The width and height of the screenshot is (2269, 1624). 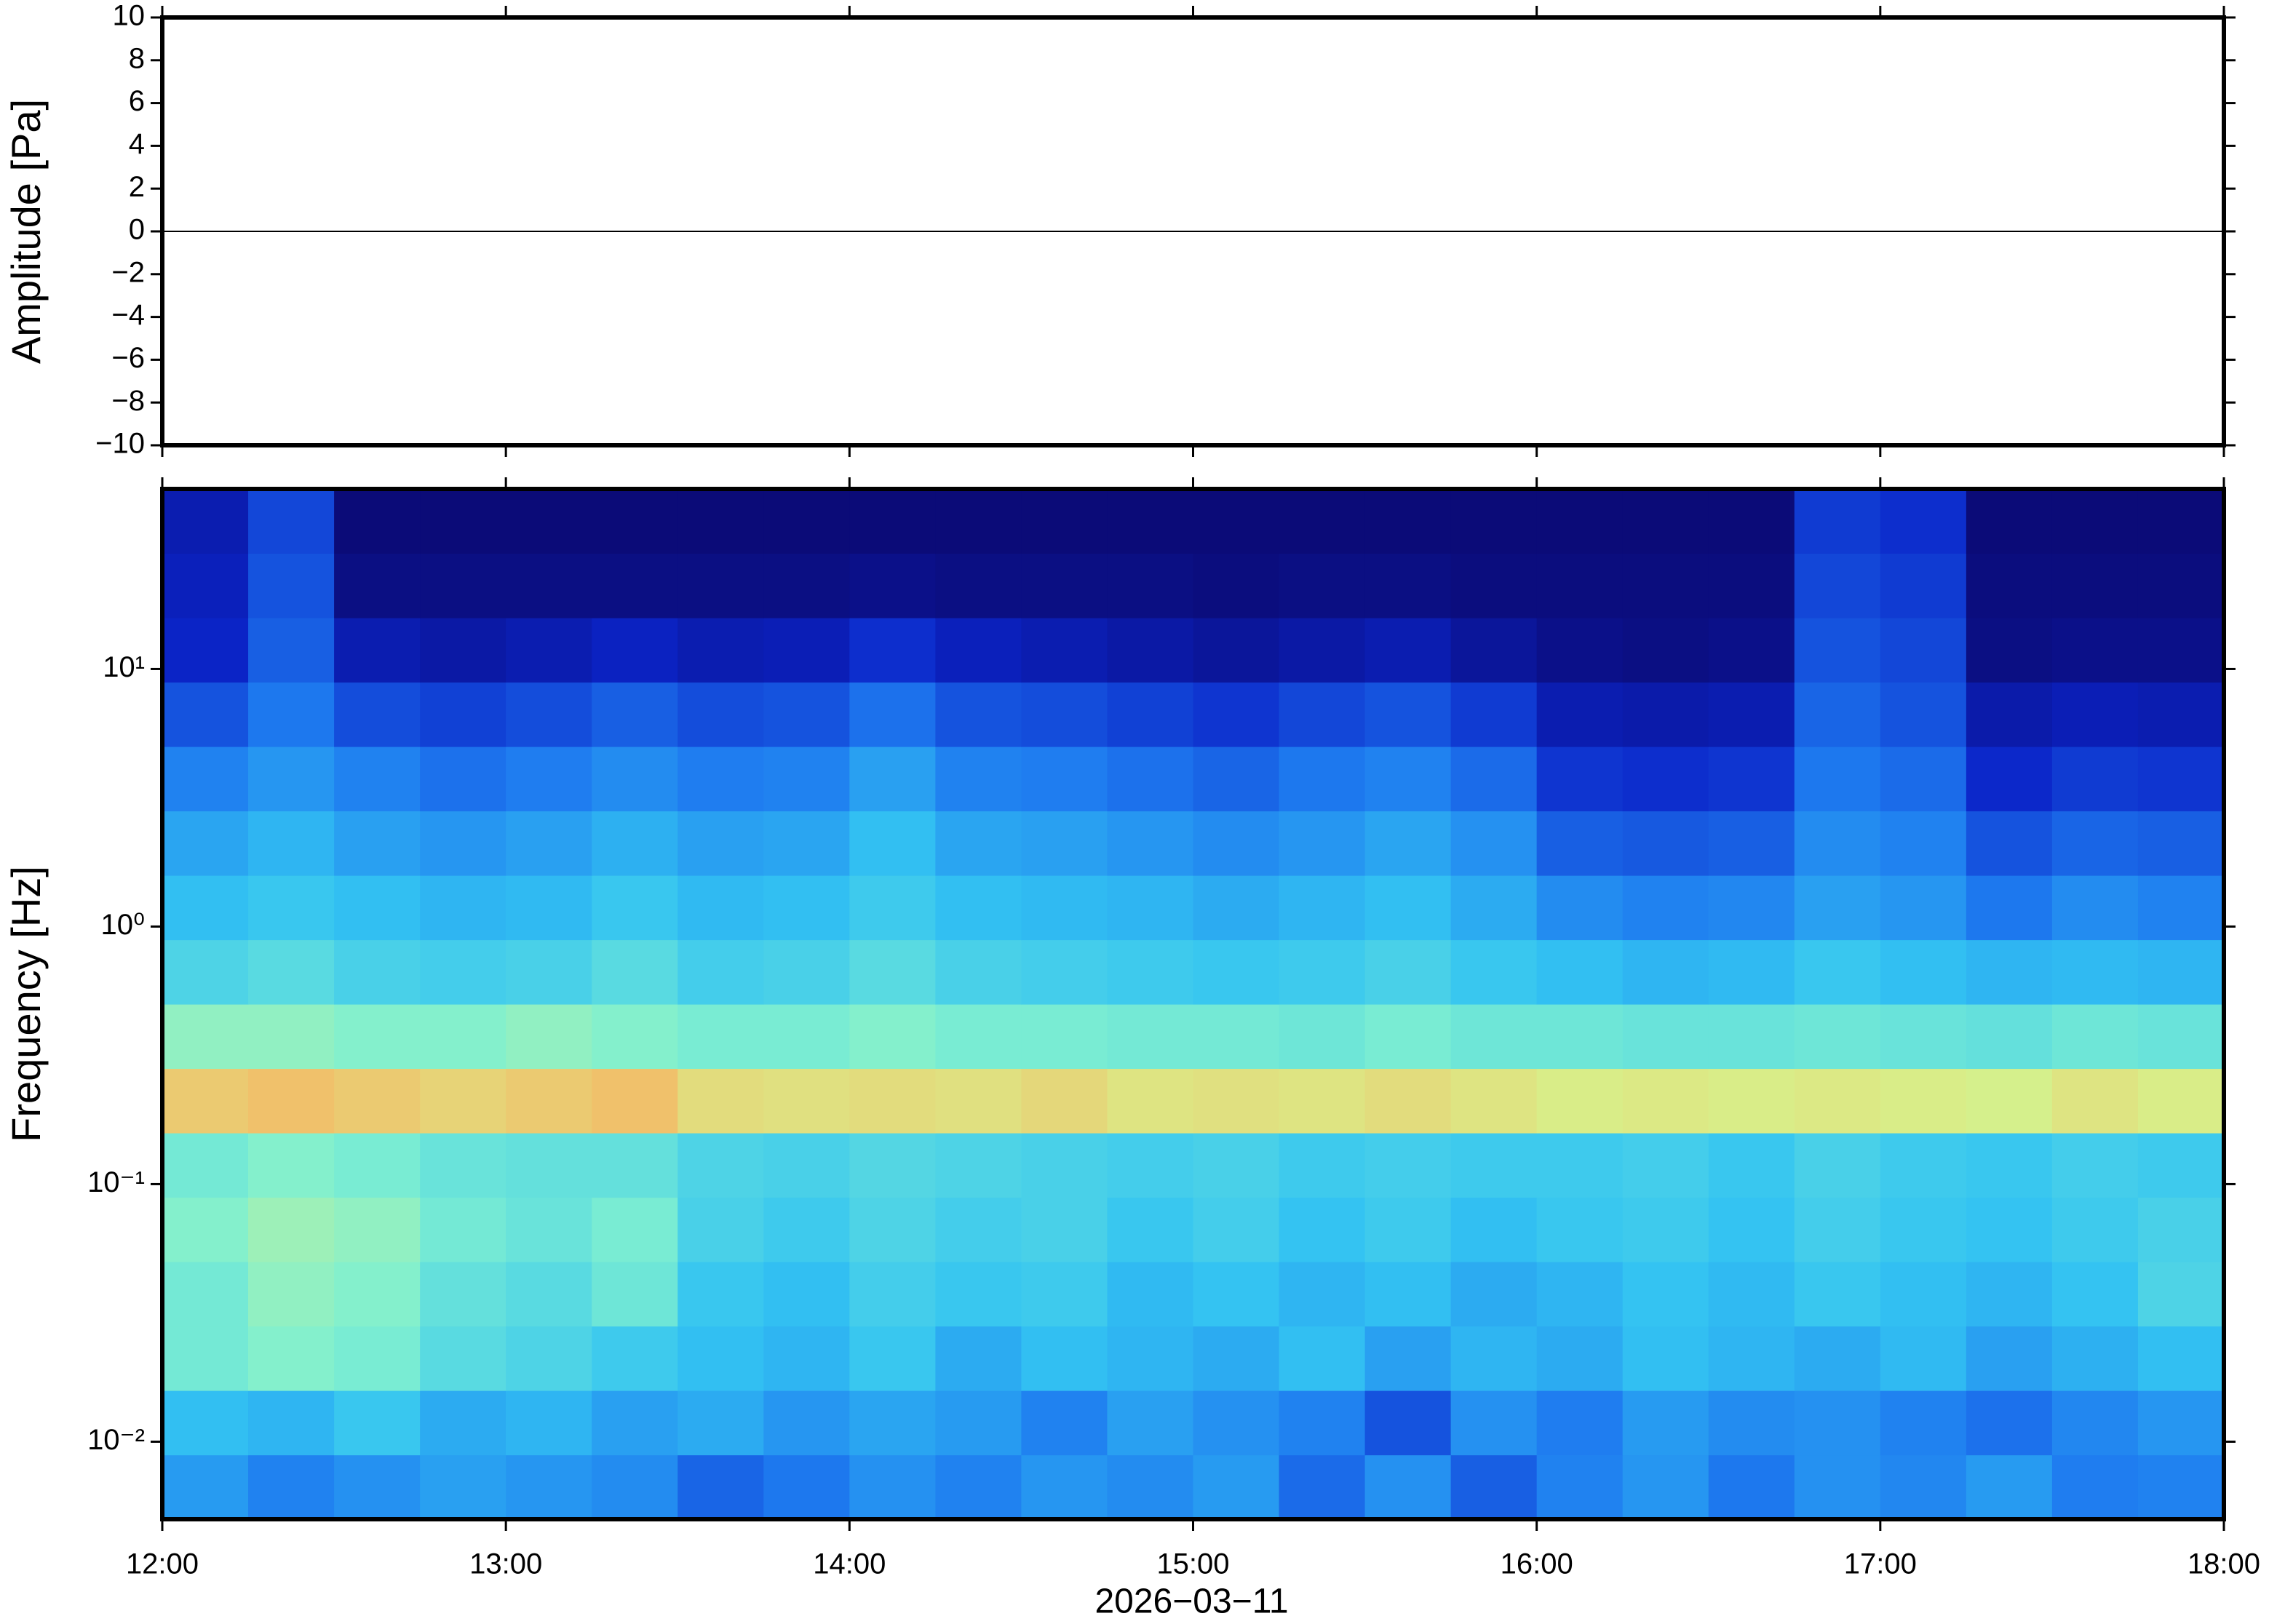 What do you see at coordinates (120, 444) in the screenshot?
I see `y-tick-label: −10` at bounding box center [120, 444].